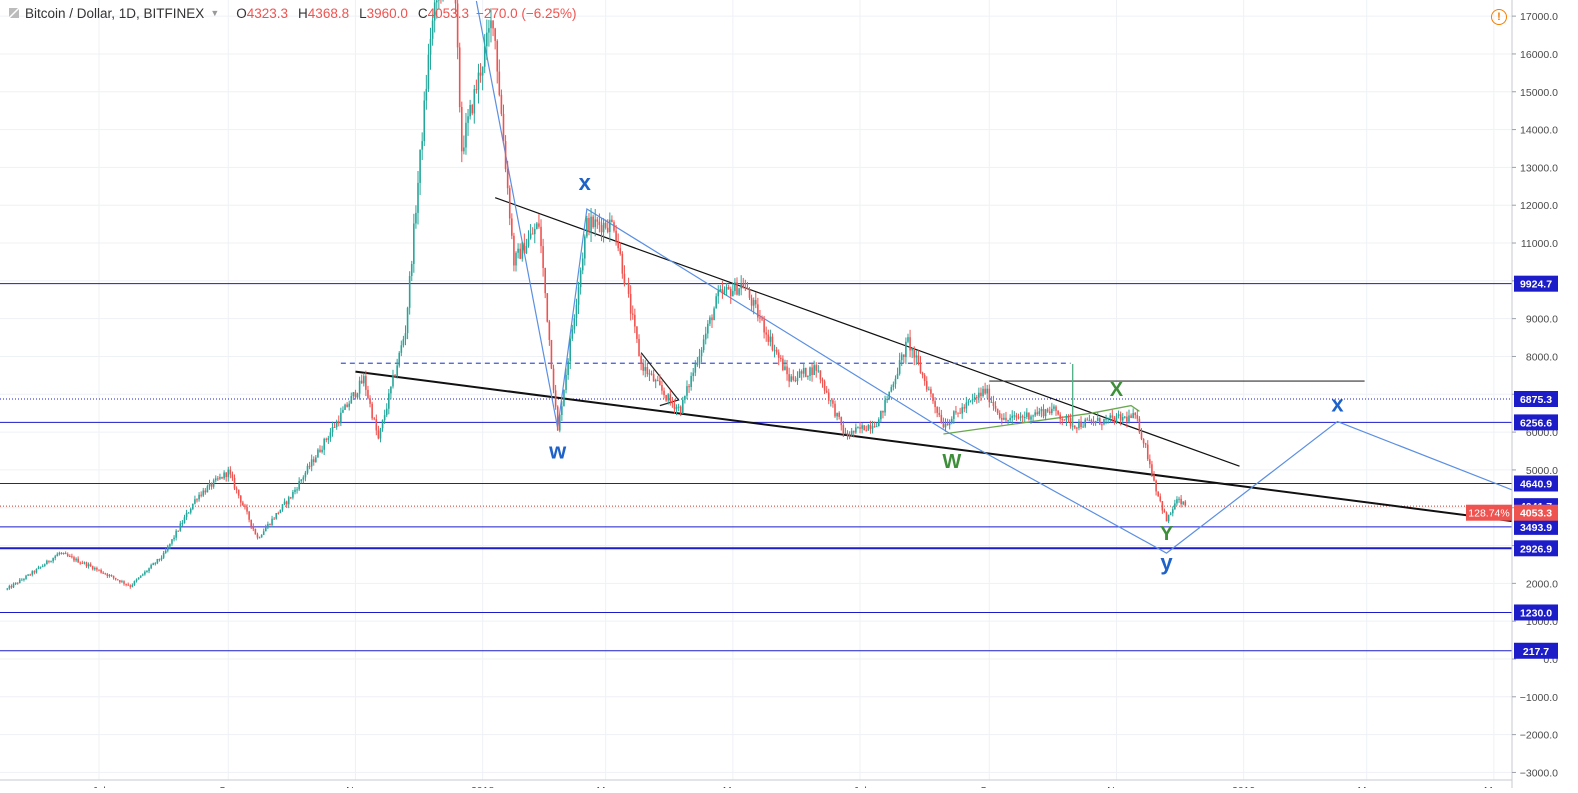 The width and height of the screenshot is (1578, 793). Describe the element at coordinates (526, 13) in the screenshot. I see `ohlc-change: −270.0 (−6.25%)` at that location.